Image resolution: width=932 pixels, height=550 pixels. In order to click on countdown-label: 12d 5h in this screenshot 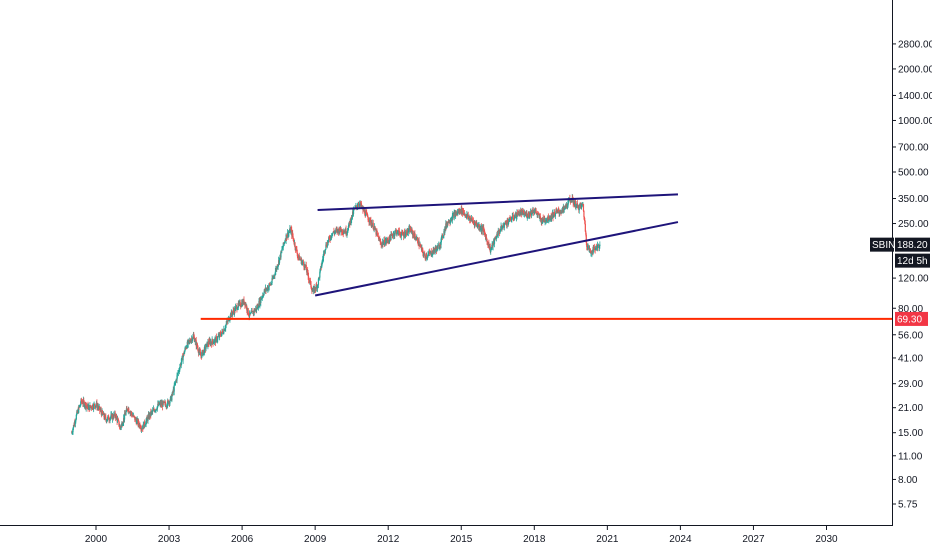, I will do `click(912, 261)`.